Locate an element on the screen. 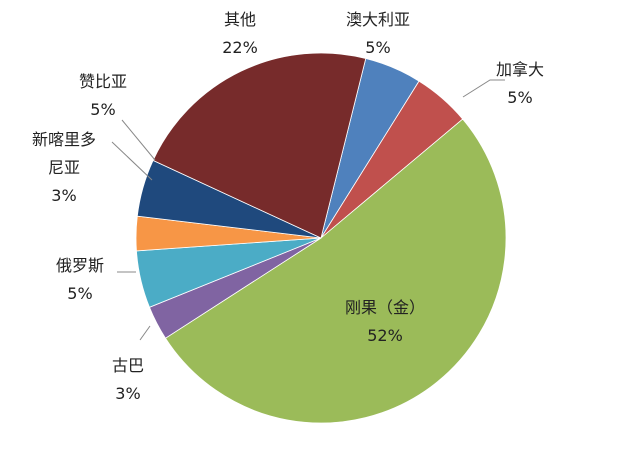 This screenshot has height=476, width=640. data-label: 新喀里多尼亚 3% is located at coordinates (64, 168).